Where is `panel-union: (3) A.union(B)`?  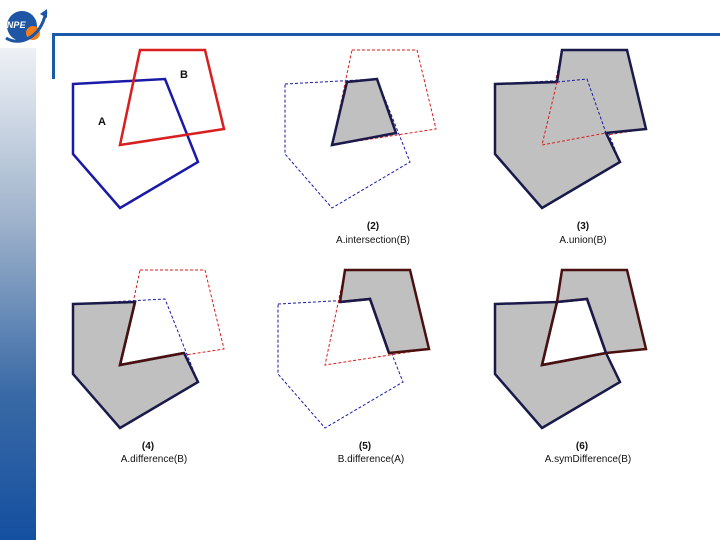 panel-union: (3) A.union(B) is located at coordinates (570, 147).